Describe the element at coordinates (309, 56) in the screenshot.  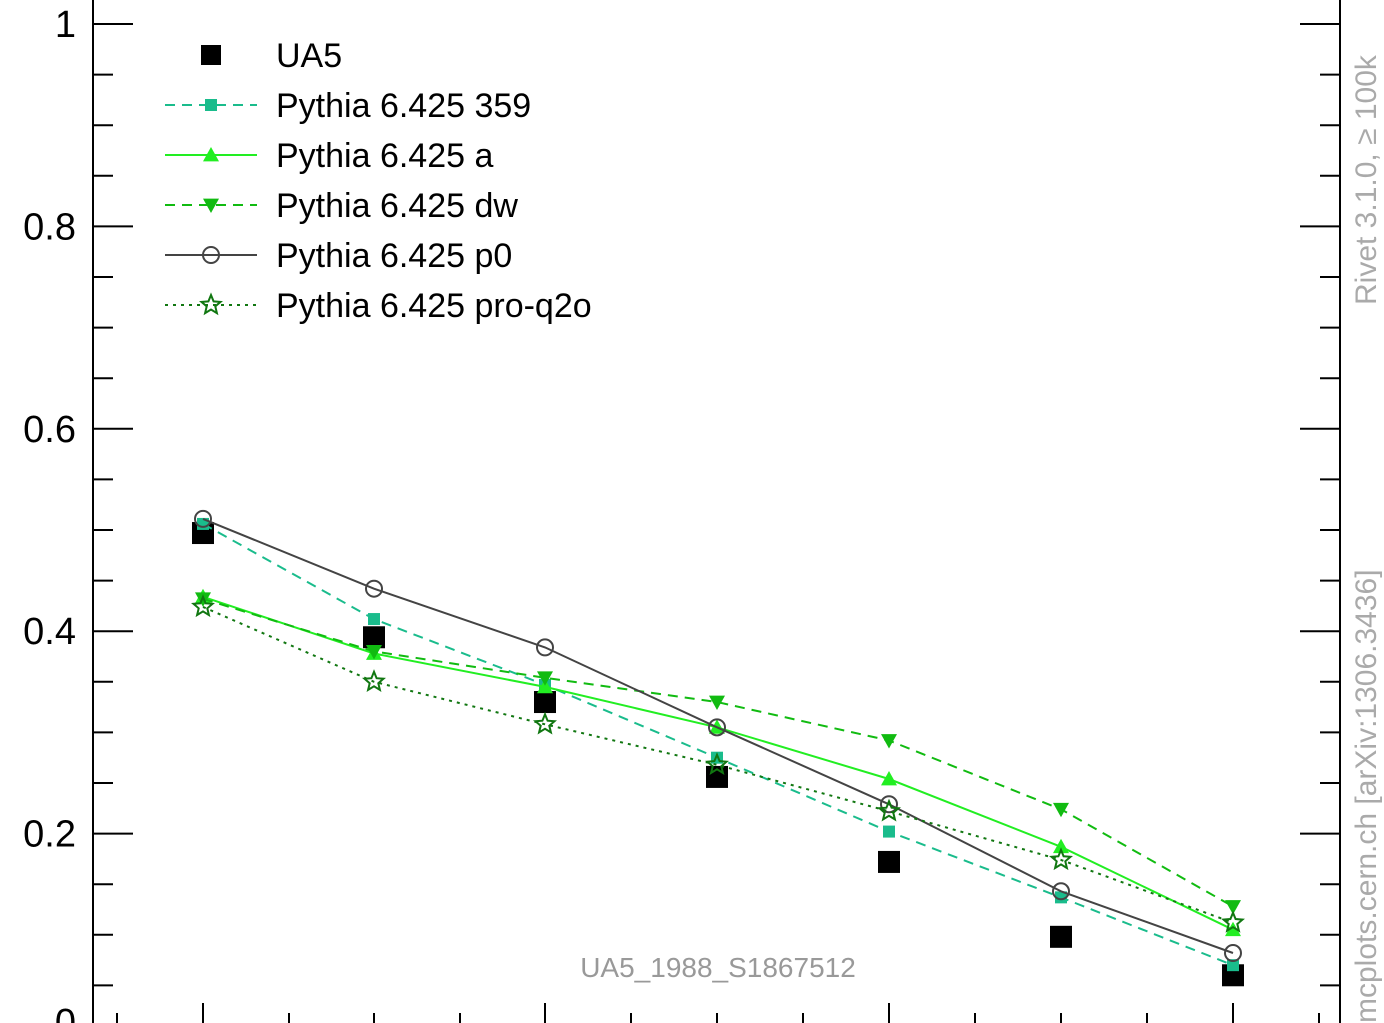
I see `legend-label: UA5` at that location.